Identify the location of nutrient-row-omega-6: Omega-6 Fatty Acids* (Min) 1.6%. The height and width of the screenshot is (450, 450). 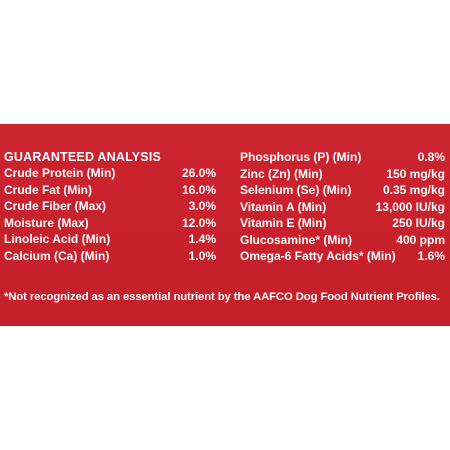
(342, 256).